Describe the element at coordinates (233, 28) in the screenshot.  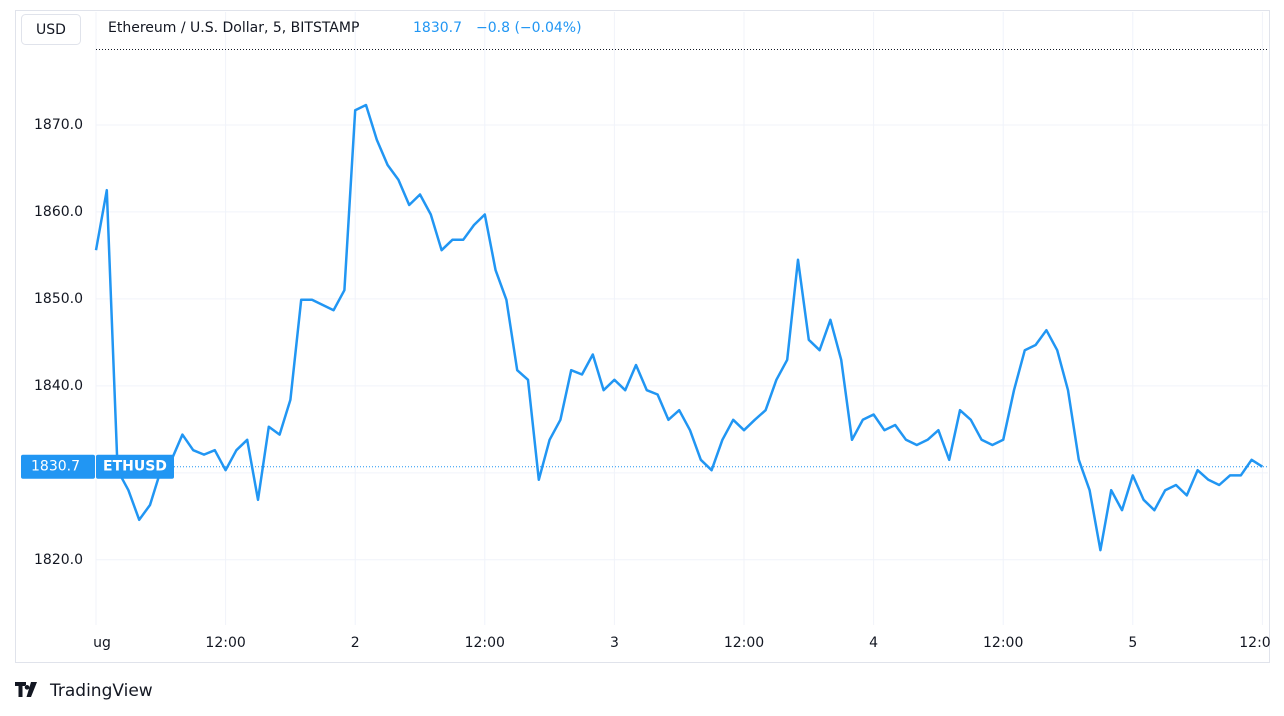
I see `chart-title: Ethereum / U.S. Dollar, 5, BITSTAMP` at that location.